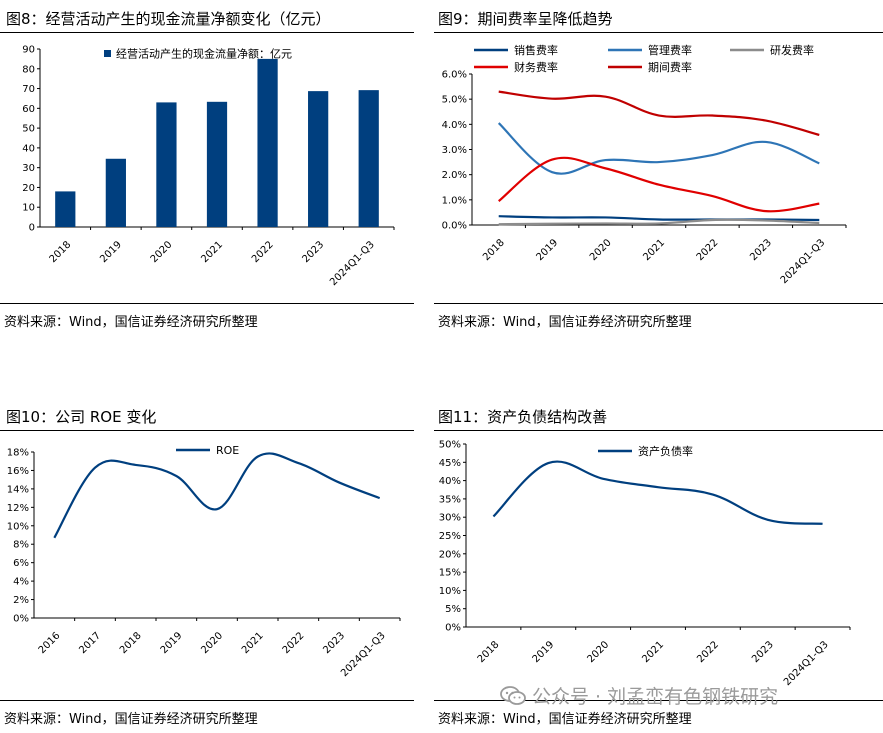  I want to click on panel-title: 图9：期间费率呈降低趋势, so click(525, 19).